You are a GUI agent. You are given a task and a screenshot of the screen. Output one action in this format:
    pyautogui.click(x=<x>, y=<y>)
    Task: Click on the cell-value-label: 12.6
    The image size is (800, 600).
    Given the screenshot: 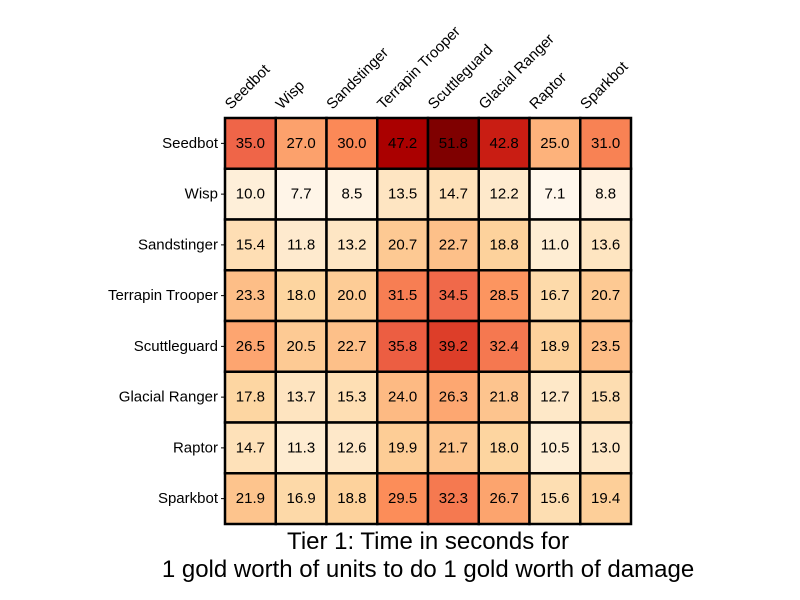 What is the action you would take?
    pyautogui.click(x=351, y=447)
    